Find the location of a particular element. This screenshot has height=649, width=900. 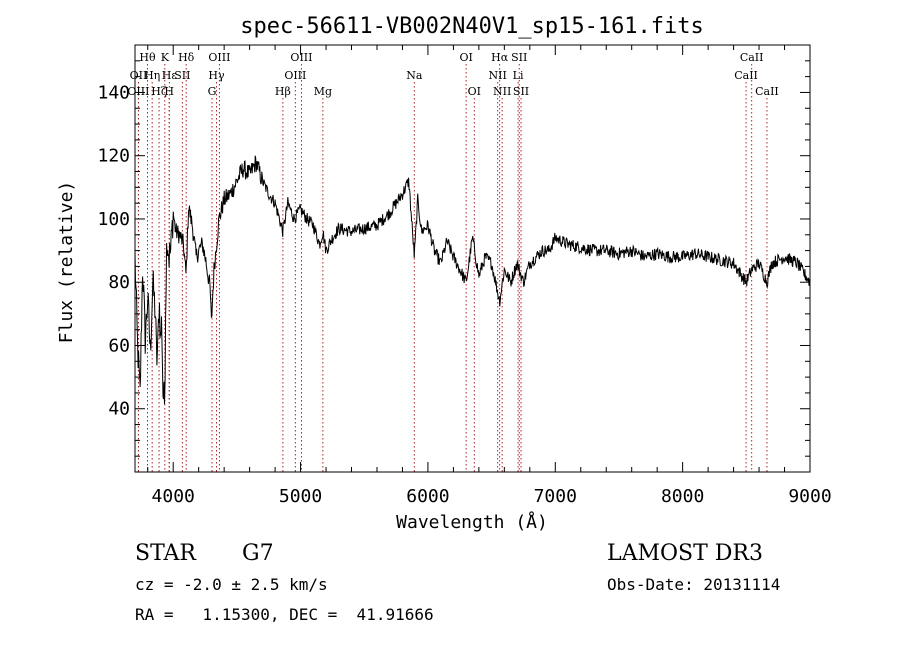

spectral-line-label: K is located at coordinates (165, 57).